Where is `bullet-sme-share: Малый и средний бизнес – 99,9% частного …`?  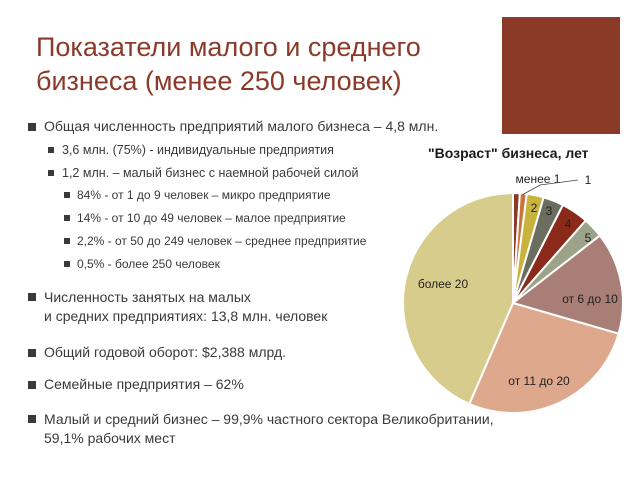
bullet-sme-share: Малый и средний бизнес – 99,9% частного … is located at coordinates (261, 429).